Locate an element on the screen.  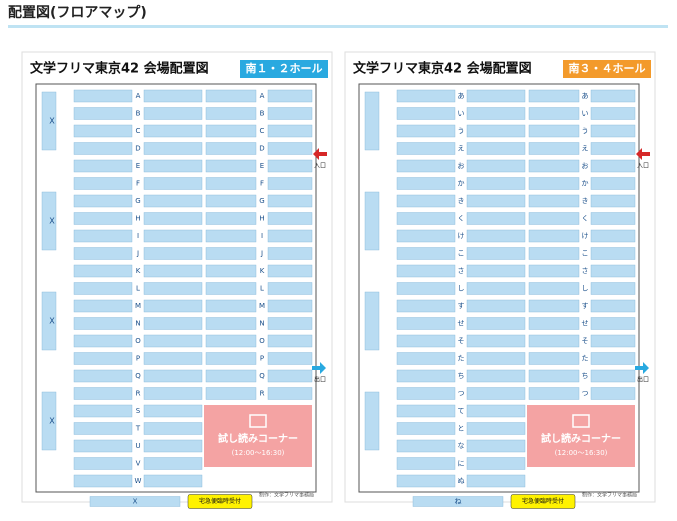
row-letter: と is located at coordinates (461, 429).